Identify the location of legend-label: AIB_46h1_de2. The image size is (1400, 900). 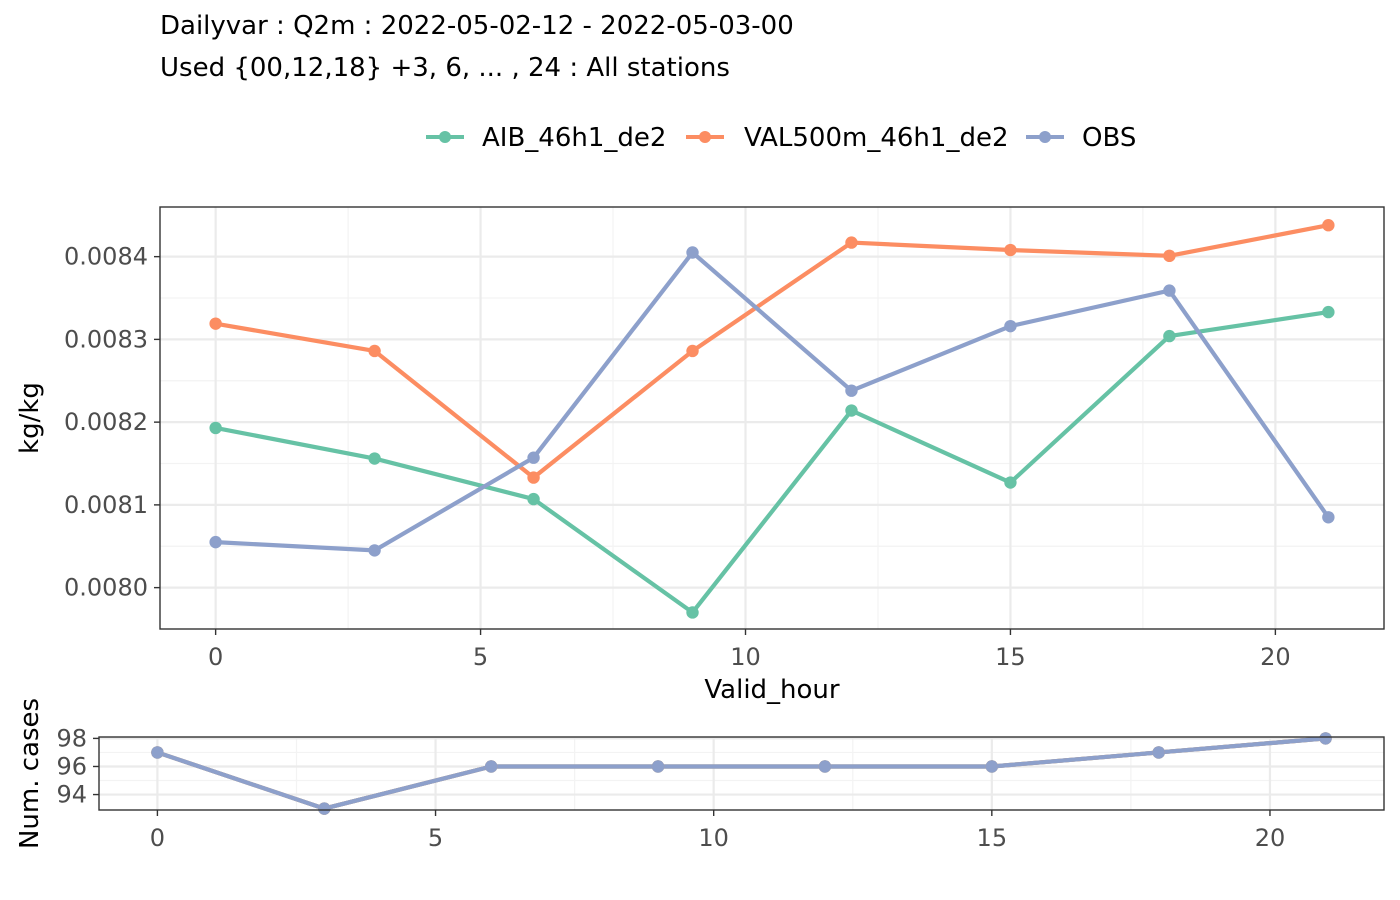
(574, 138).